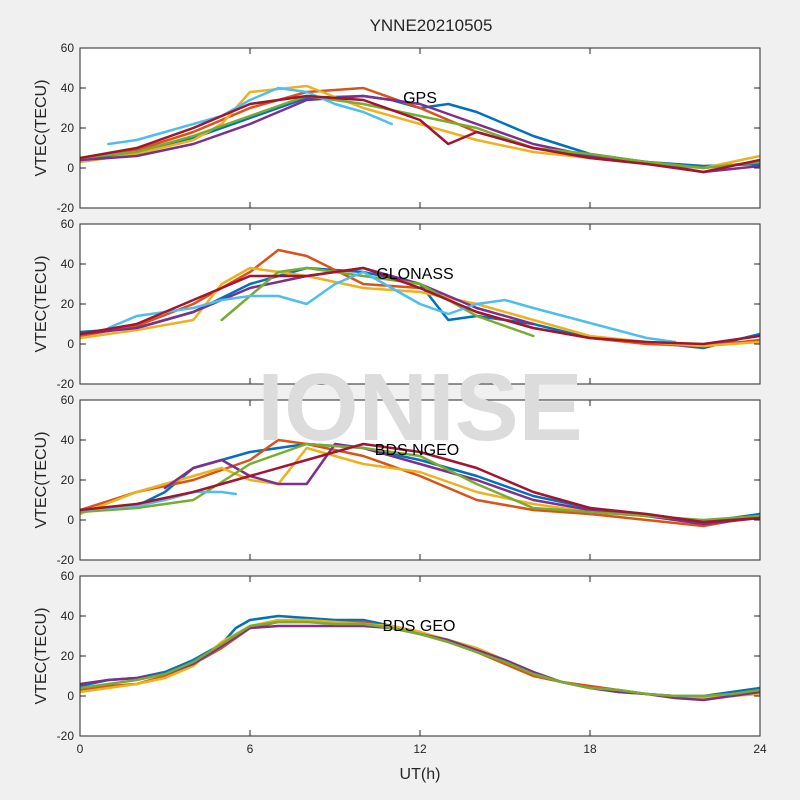 This screenshot has height=800, width=800. What do you see at coordinates (414, 274) in the screenshot?
I see `panel-label: GLONASS` at bounding box center [414, 274].